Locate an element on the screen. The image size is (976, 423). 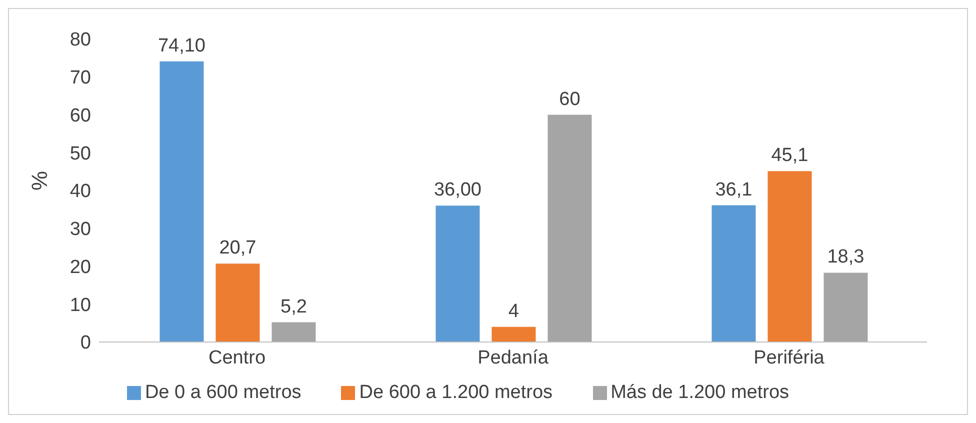
data-label: 20,7 is located at coordinates (237, 248).